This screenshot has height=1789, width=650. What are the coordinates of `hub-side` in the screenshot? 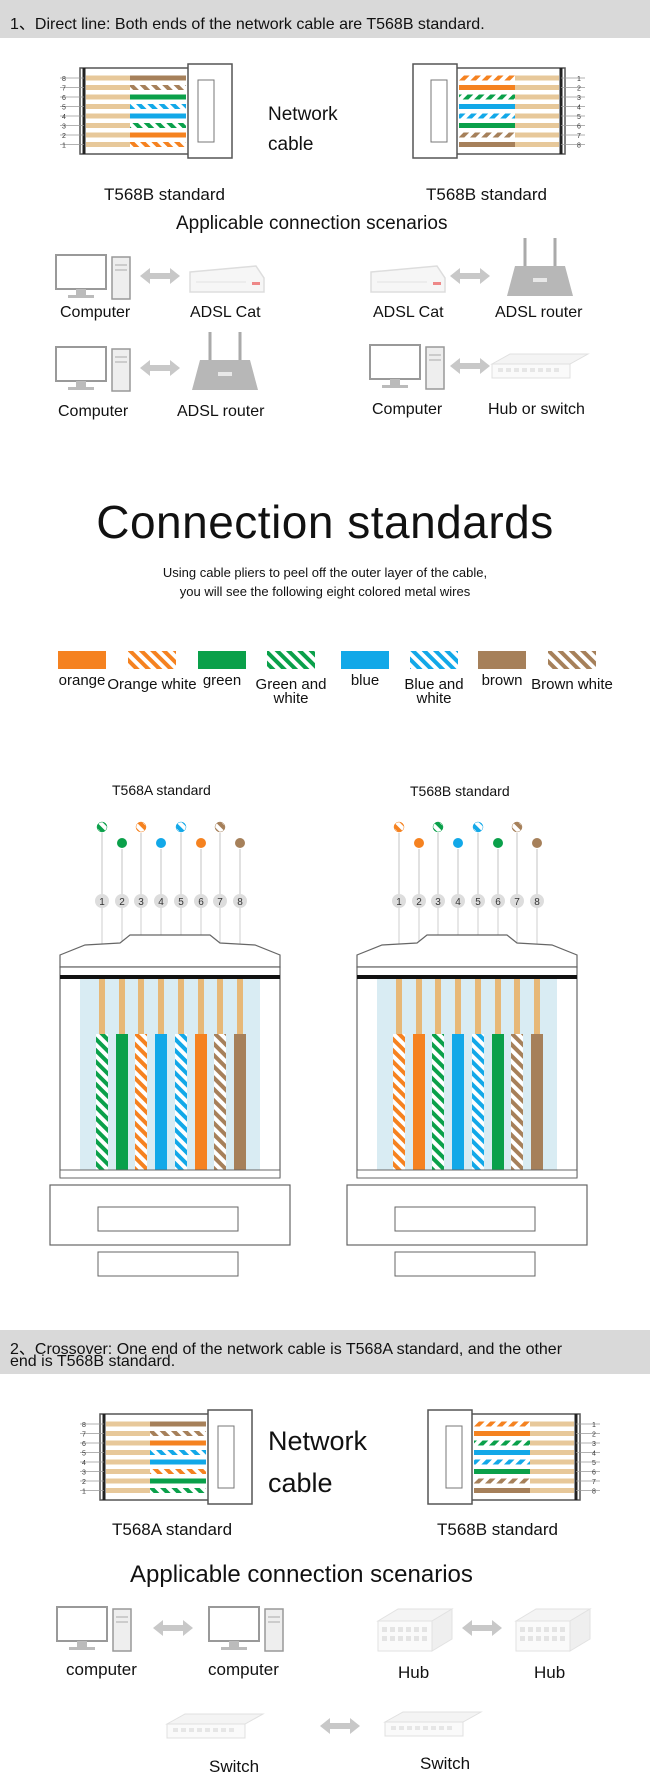 It's located at (442, 1630).